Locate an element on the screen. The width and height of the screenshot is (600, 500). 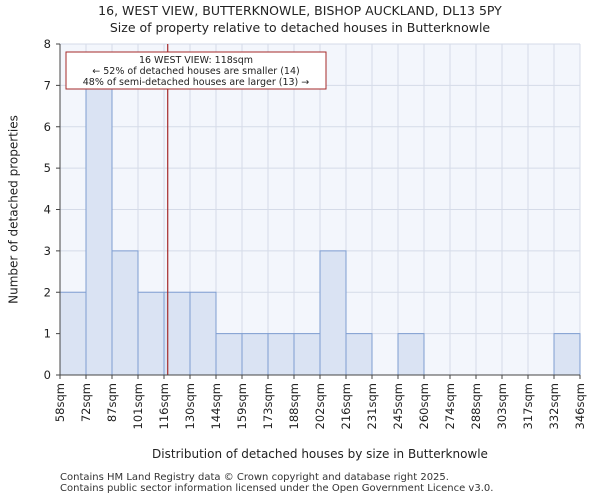
x-tick-label: 159sqm is located at coordinates (242, 406).